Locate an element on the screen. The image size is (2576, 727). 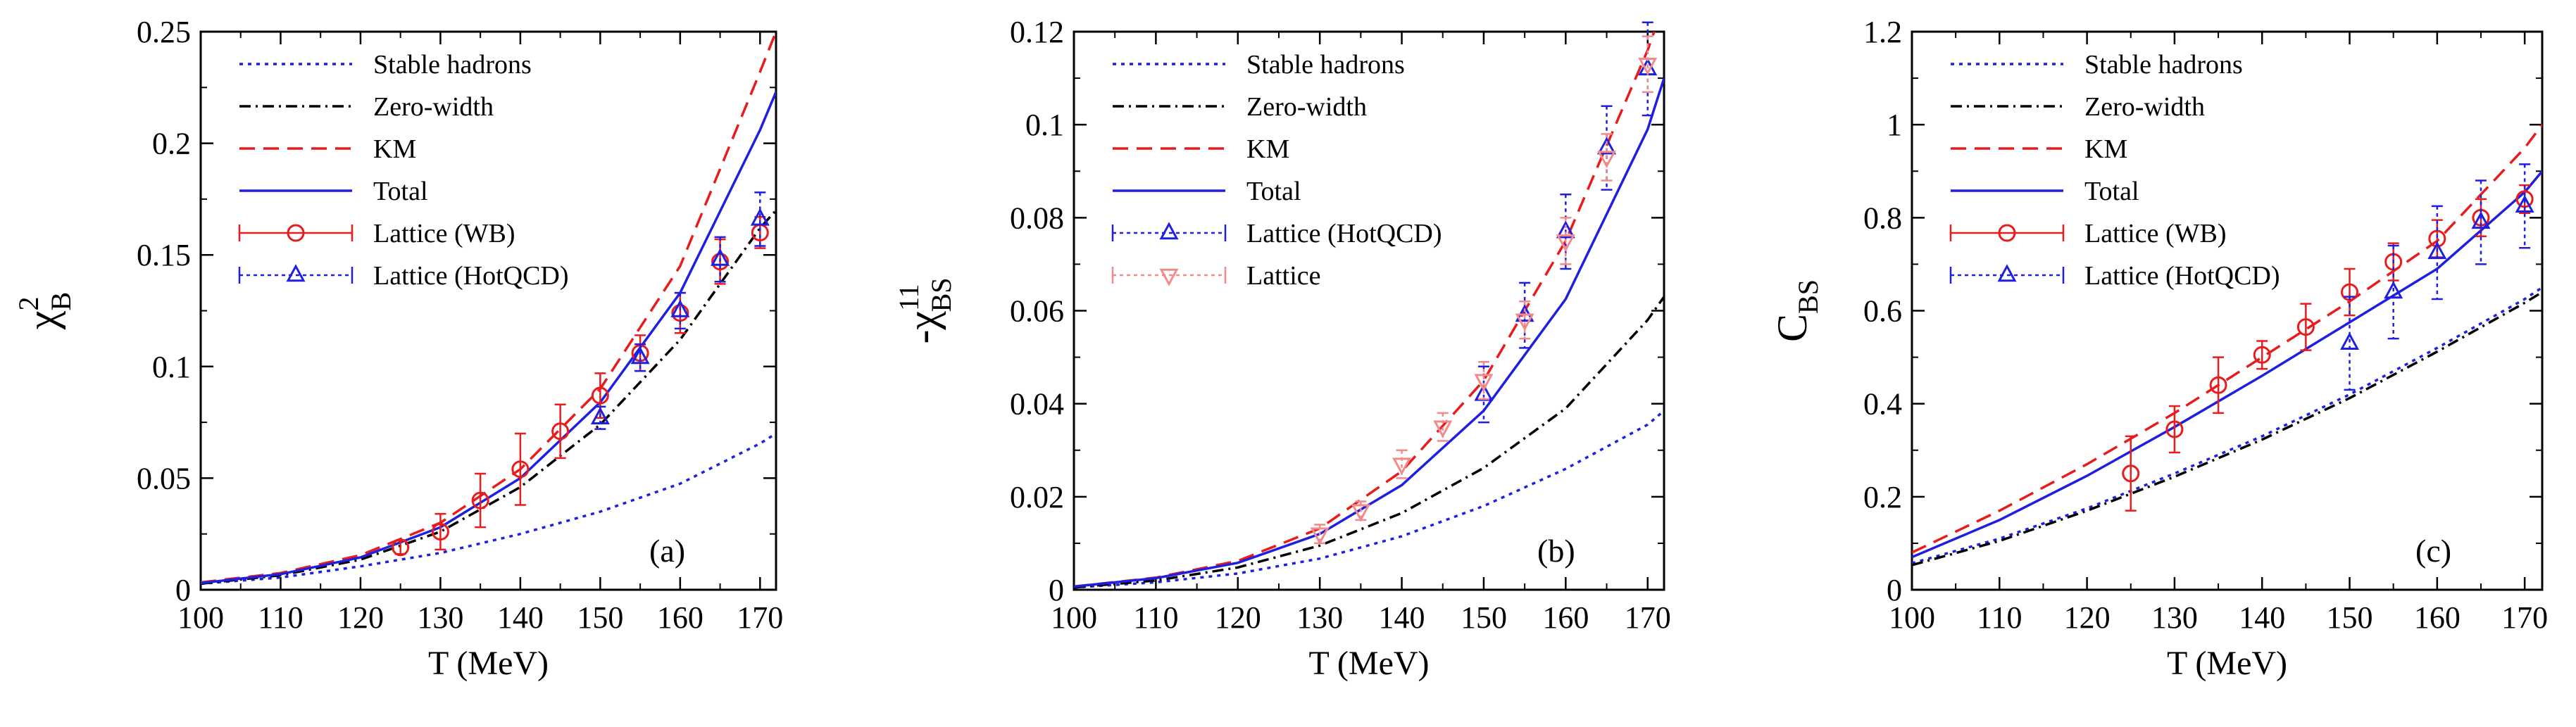
y-tick-label: 0.1 is located at coordinates (171, 367).